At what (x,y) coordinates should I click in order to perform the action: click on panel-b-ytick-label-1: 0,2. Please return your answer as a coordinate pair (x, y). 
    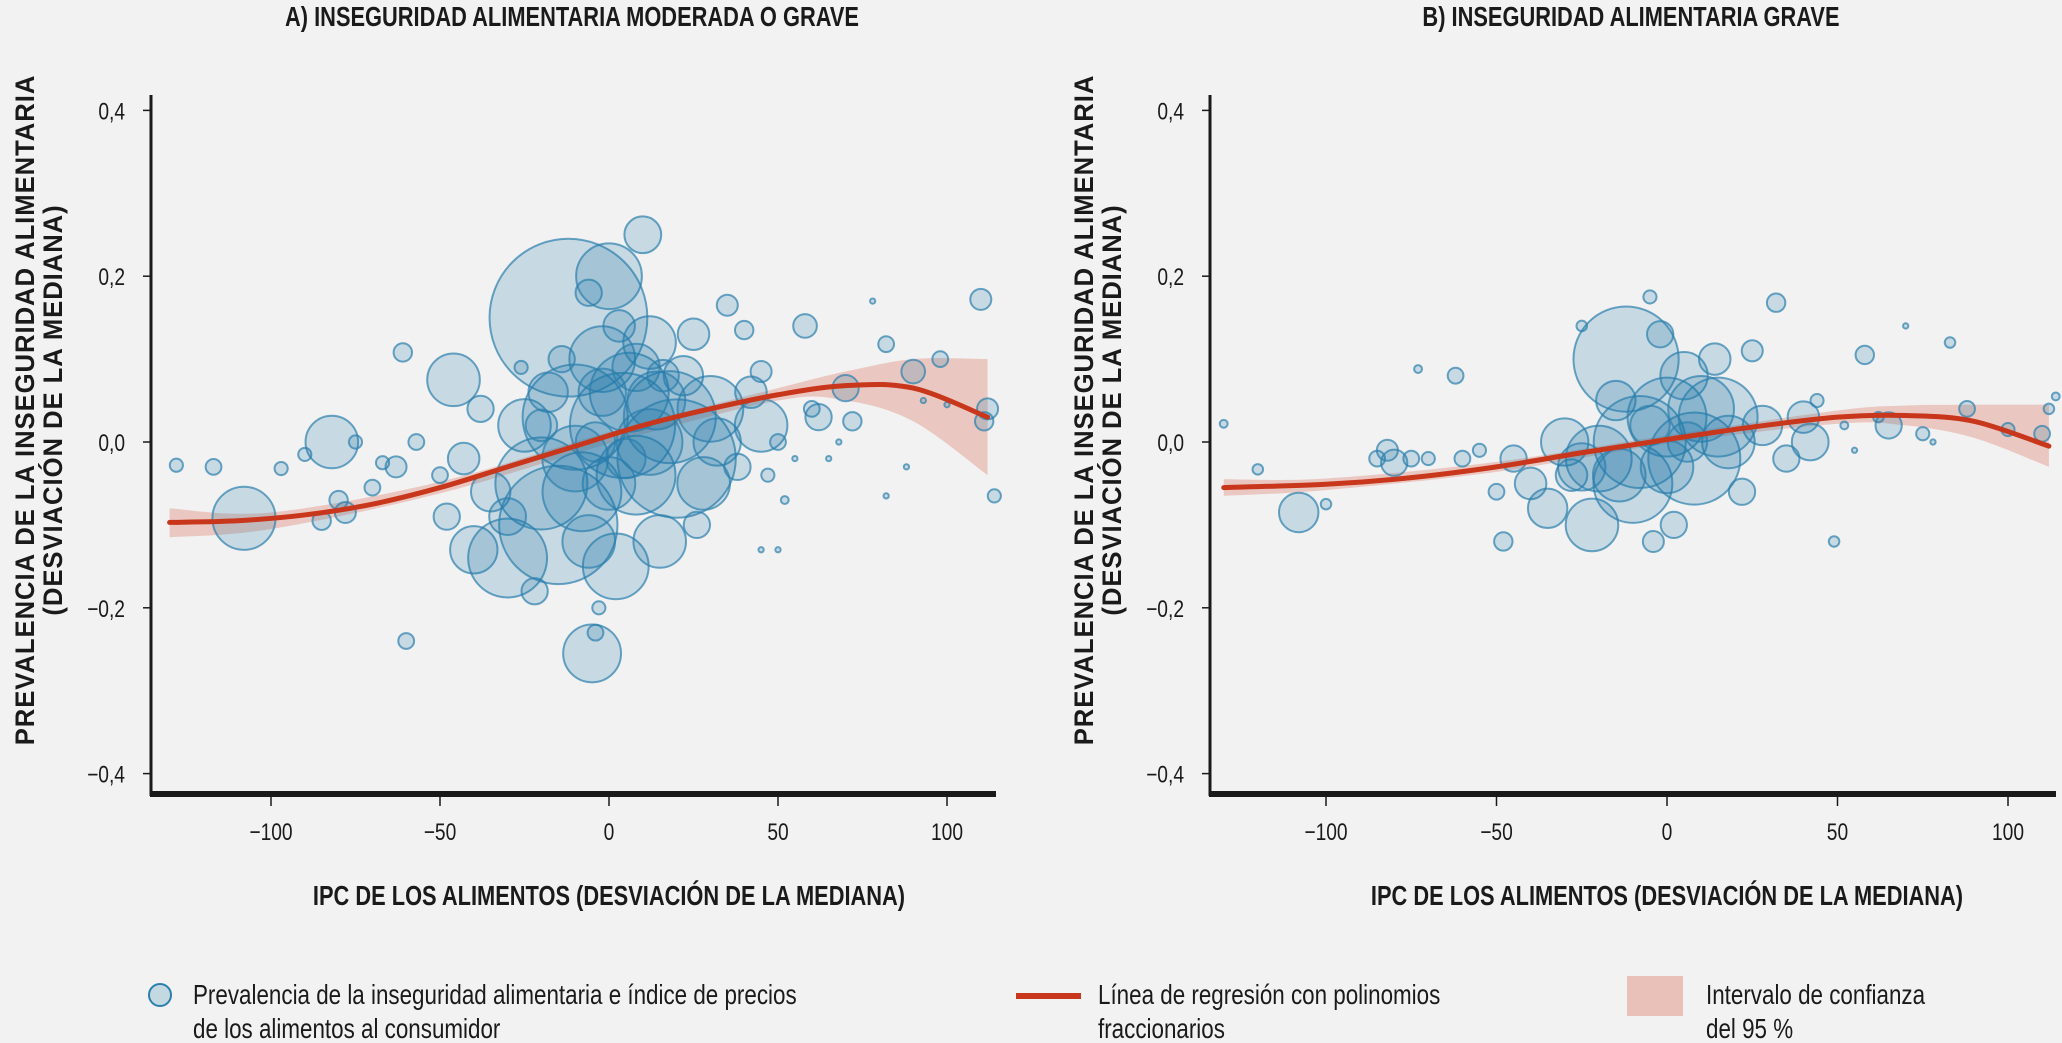
    Looking at the image, I should click on (1170, 277).